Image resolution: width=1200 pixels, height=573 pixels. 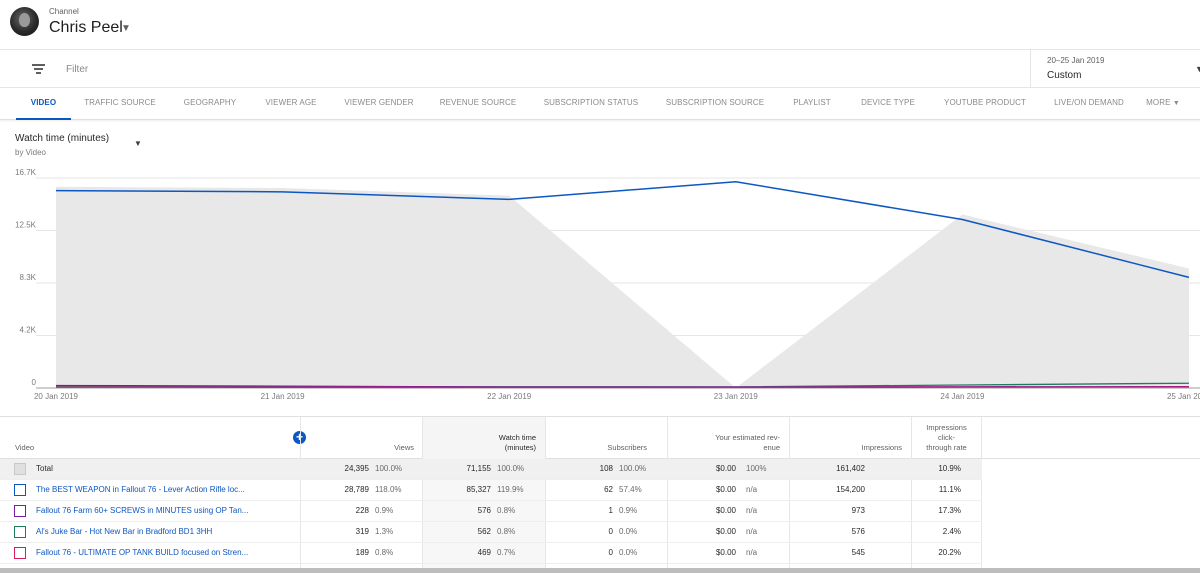 I want to click on views-percent: 118.0%, so click(x=388, y=489).